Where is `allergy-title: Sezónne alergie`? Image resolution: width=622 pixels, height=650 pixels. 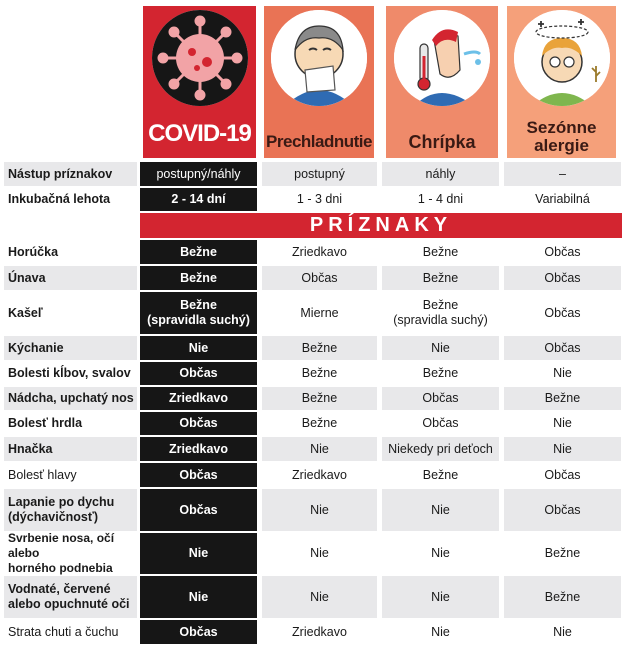
allergy-title: Sezónne alergie is located at coordinates (561, 137).